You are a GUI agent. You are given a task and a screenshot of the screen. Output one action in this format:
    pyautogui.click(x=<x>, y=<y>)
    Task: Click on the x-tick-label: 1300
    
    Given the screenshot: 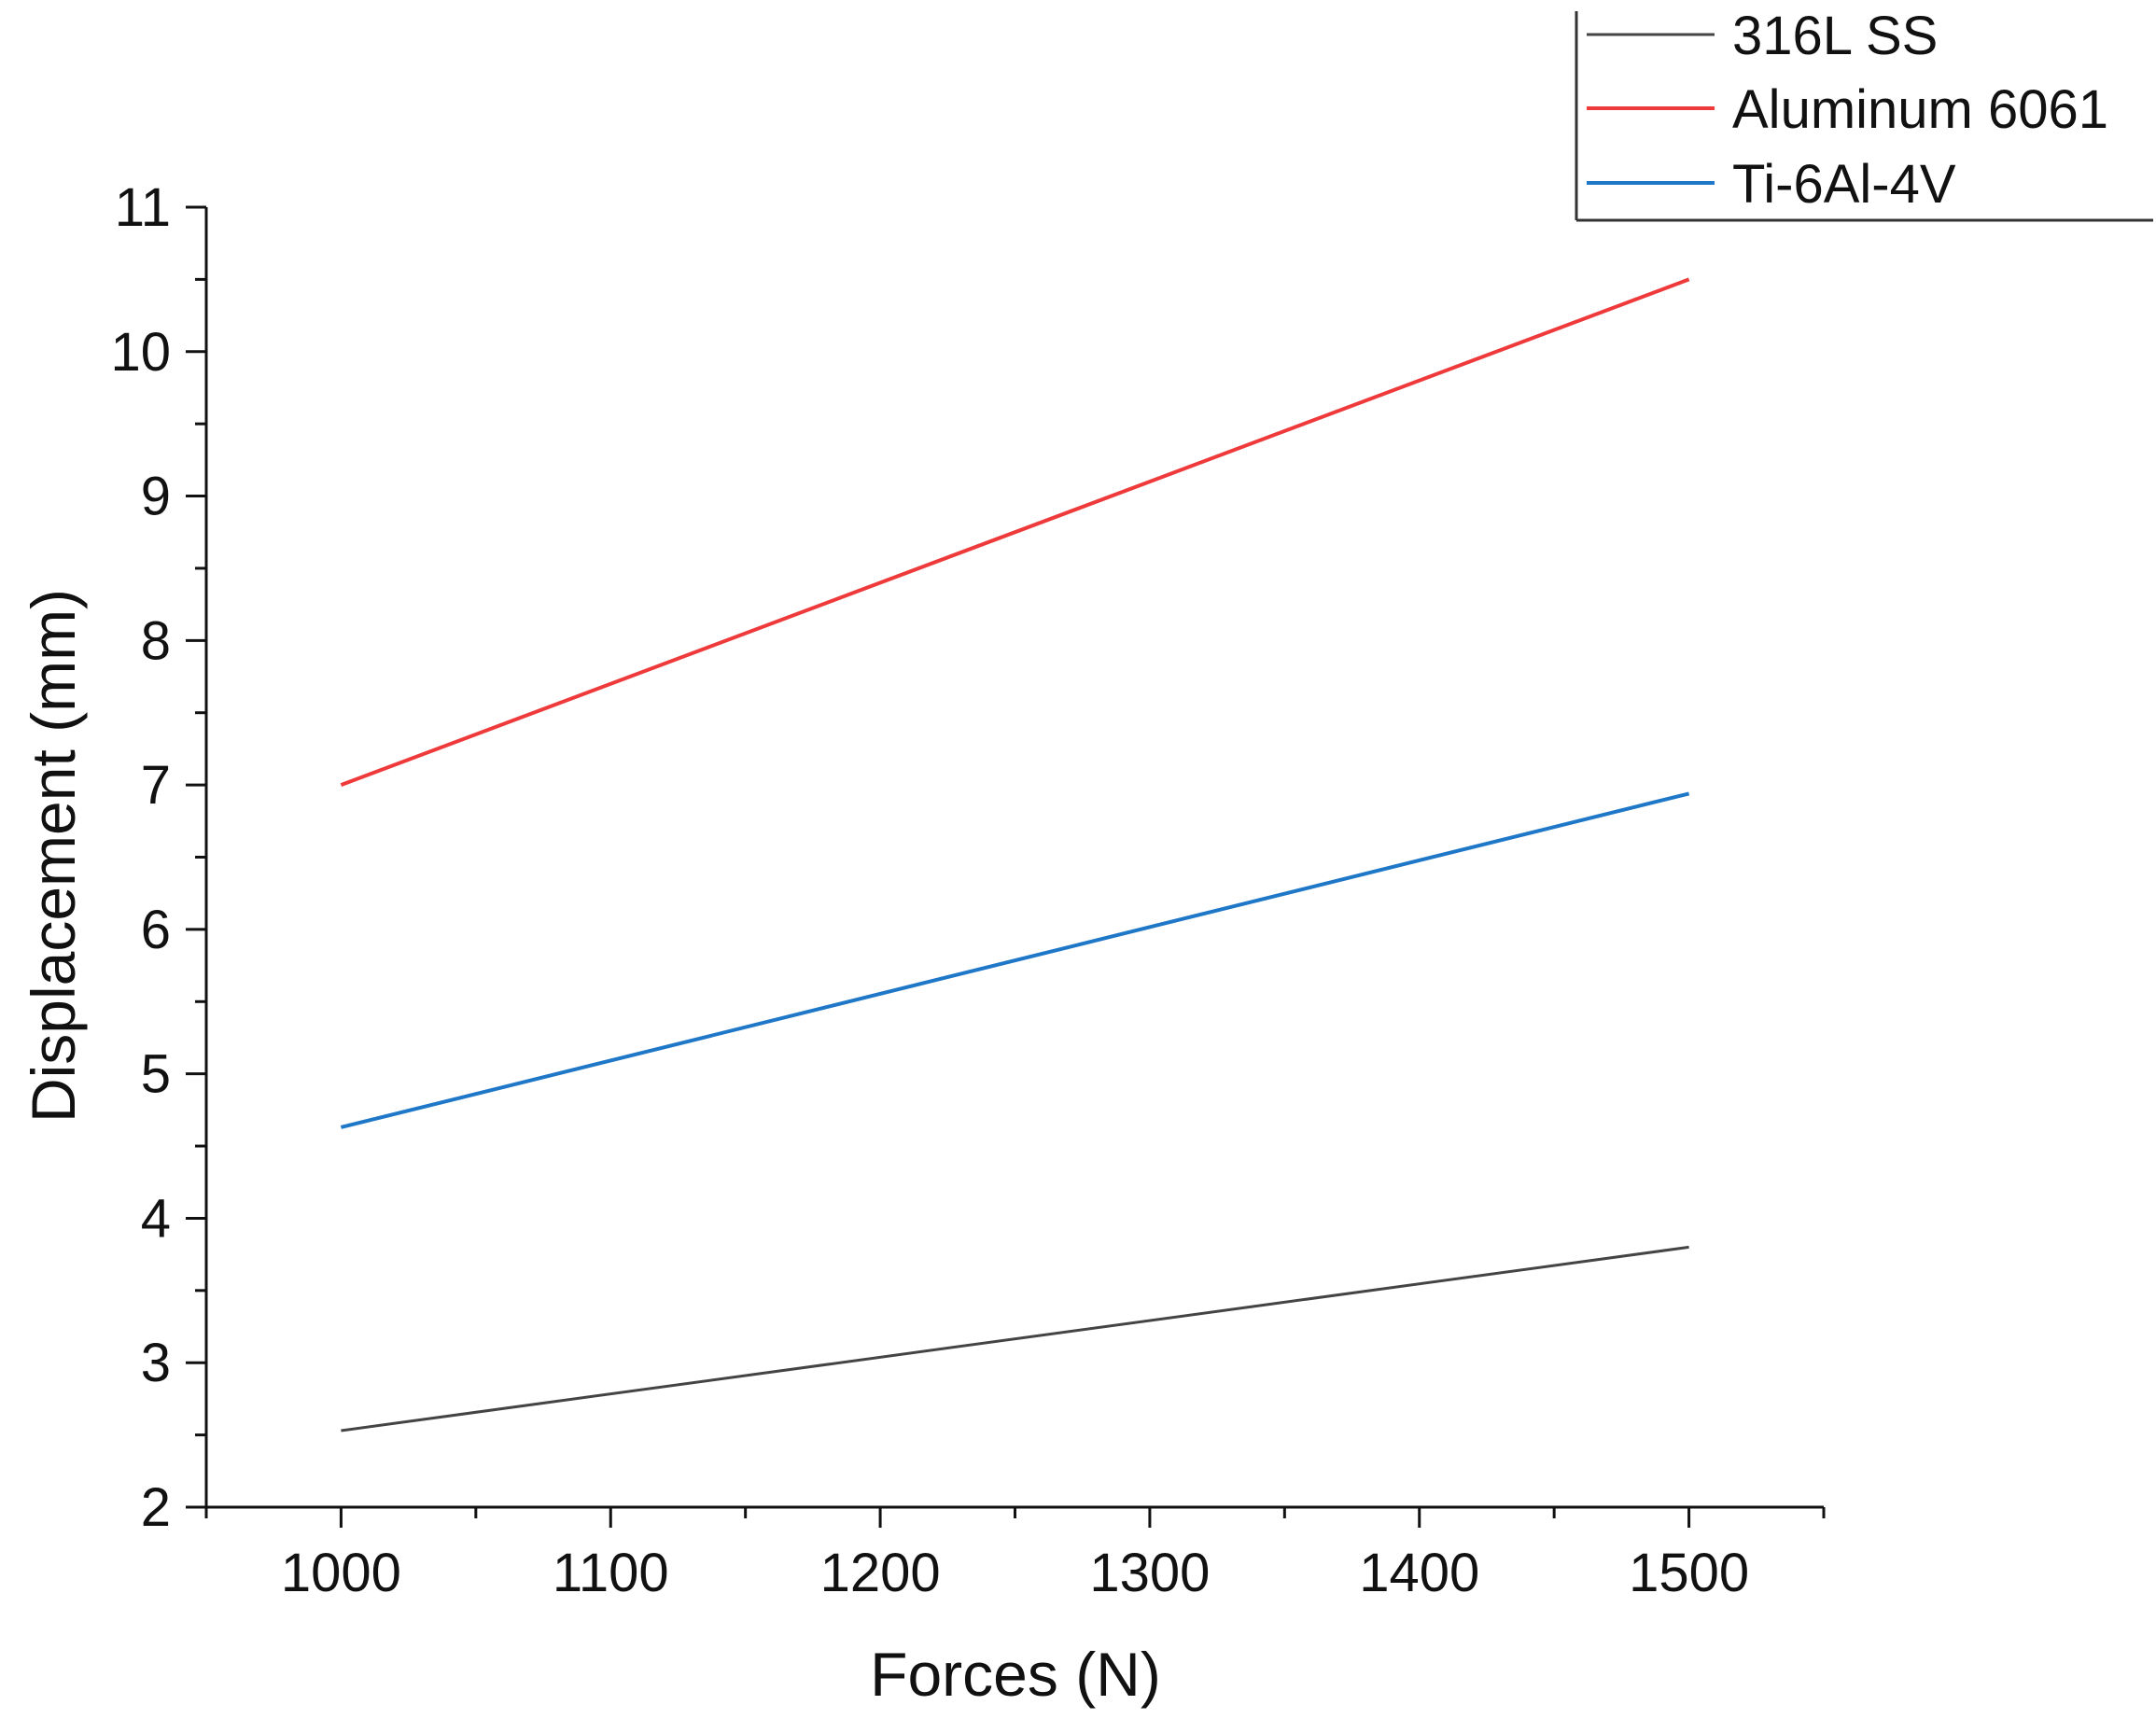 What is the action you would take?
    pyautogui.click(x=1149, y=1573)
    